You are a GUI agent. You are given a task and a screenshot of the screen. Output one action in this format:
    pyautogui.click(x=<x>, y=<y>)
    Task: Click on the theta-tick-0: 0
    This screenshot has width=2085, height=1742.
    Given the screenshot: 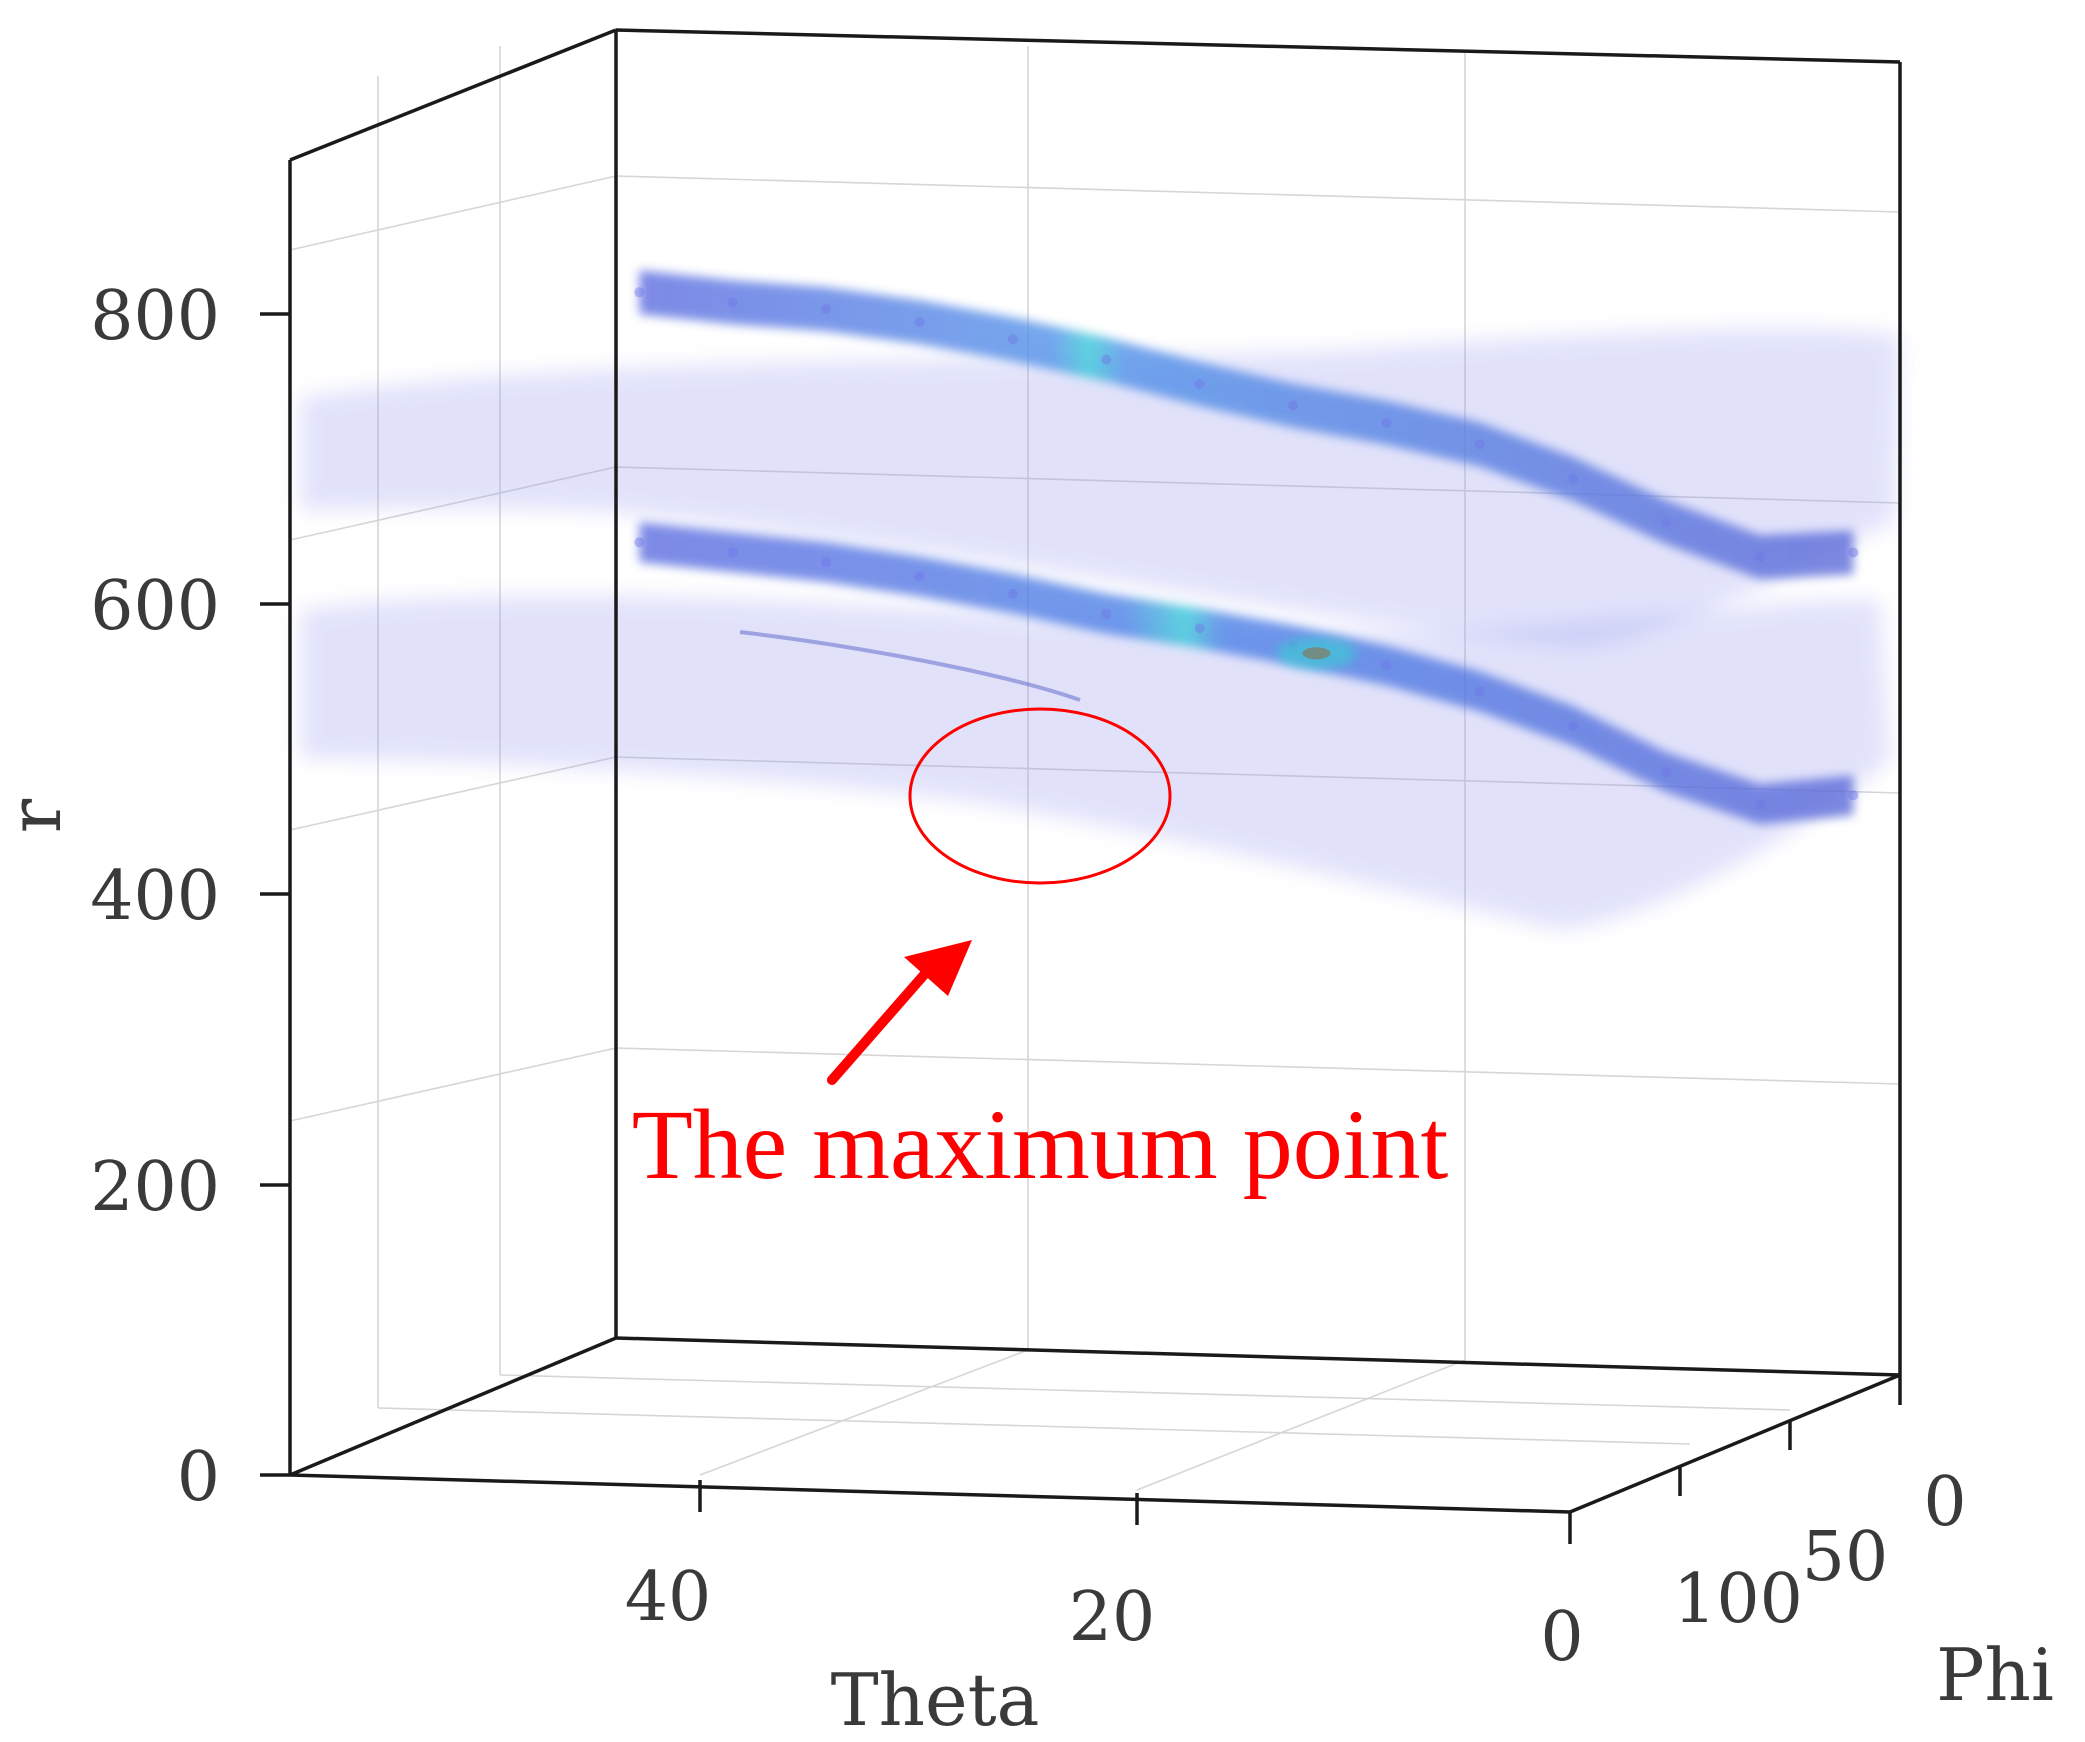 What is the action you would take?
    pyautogui.click(x=1561, y=1637)
    